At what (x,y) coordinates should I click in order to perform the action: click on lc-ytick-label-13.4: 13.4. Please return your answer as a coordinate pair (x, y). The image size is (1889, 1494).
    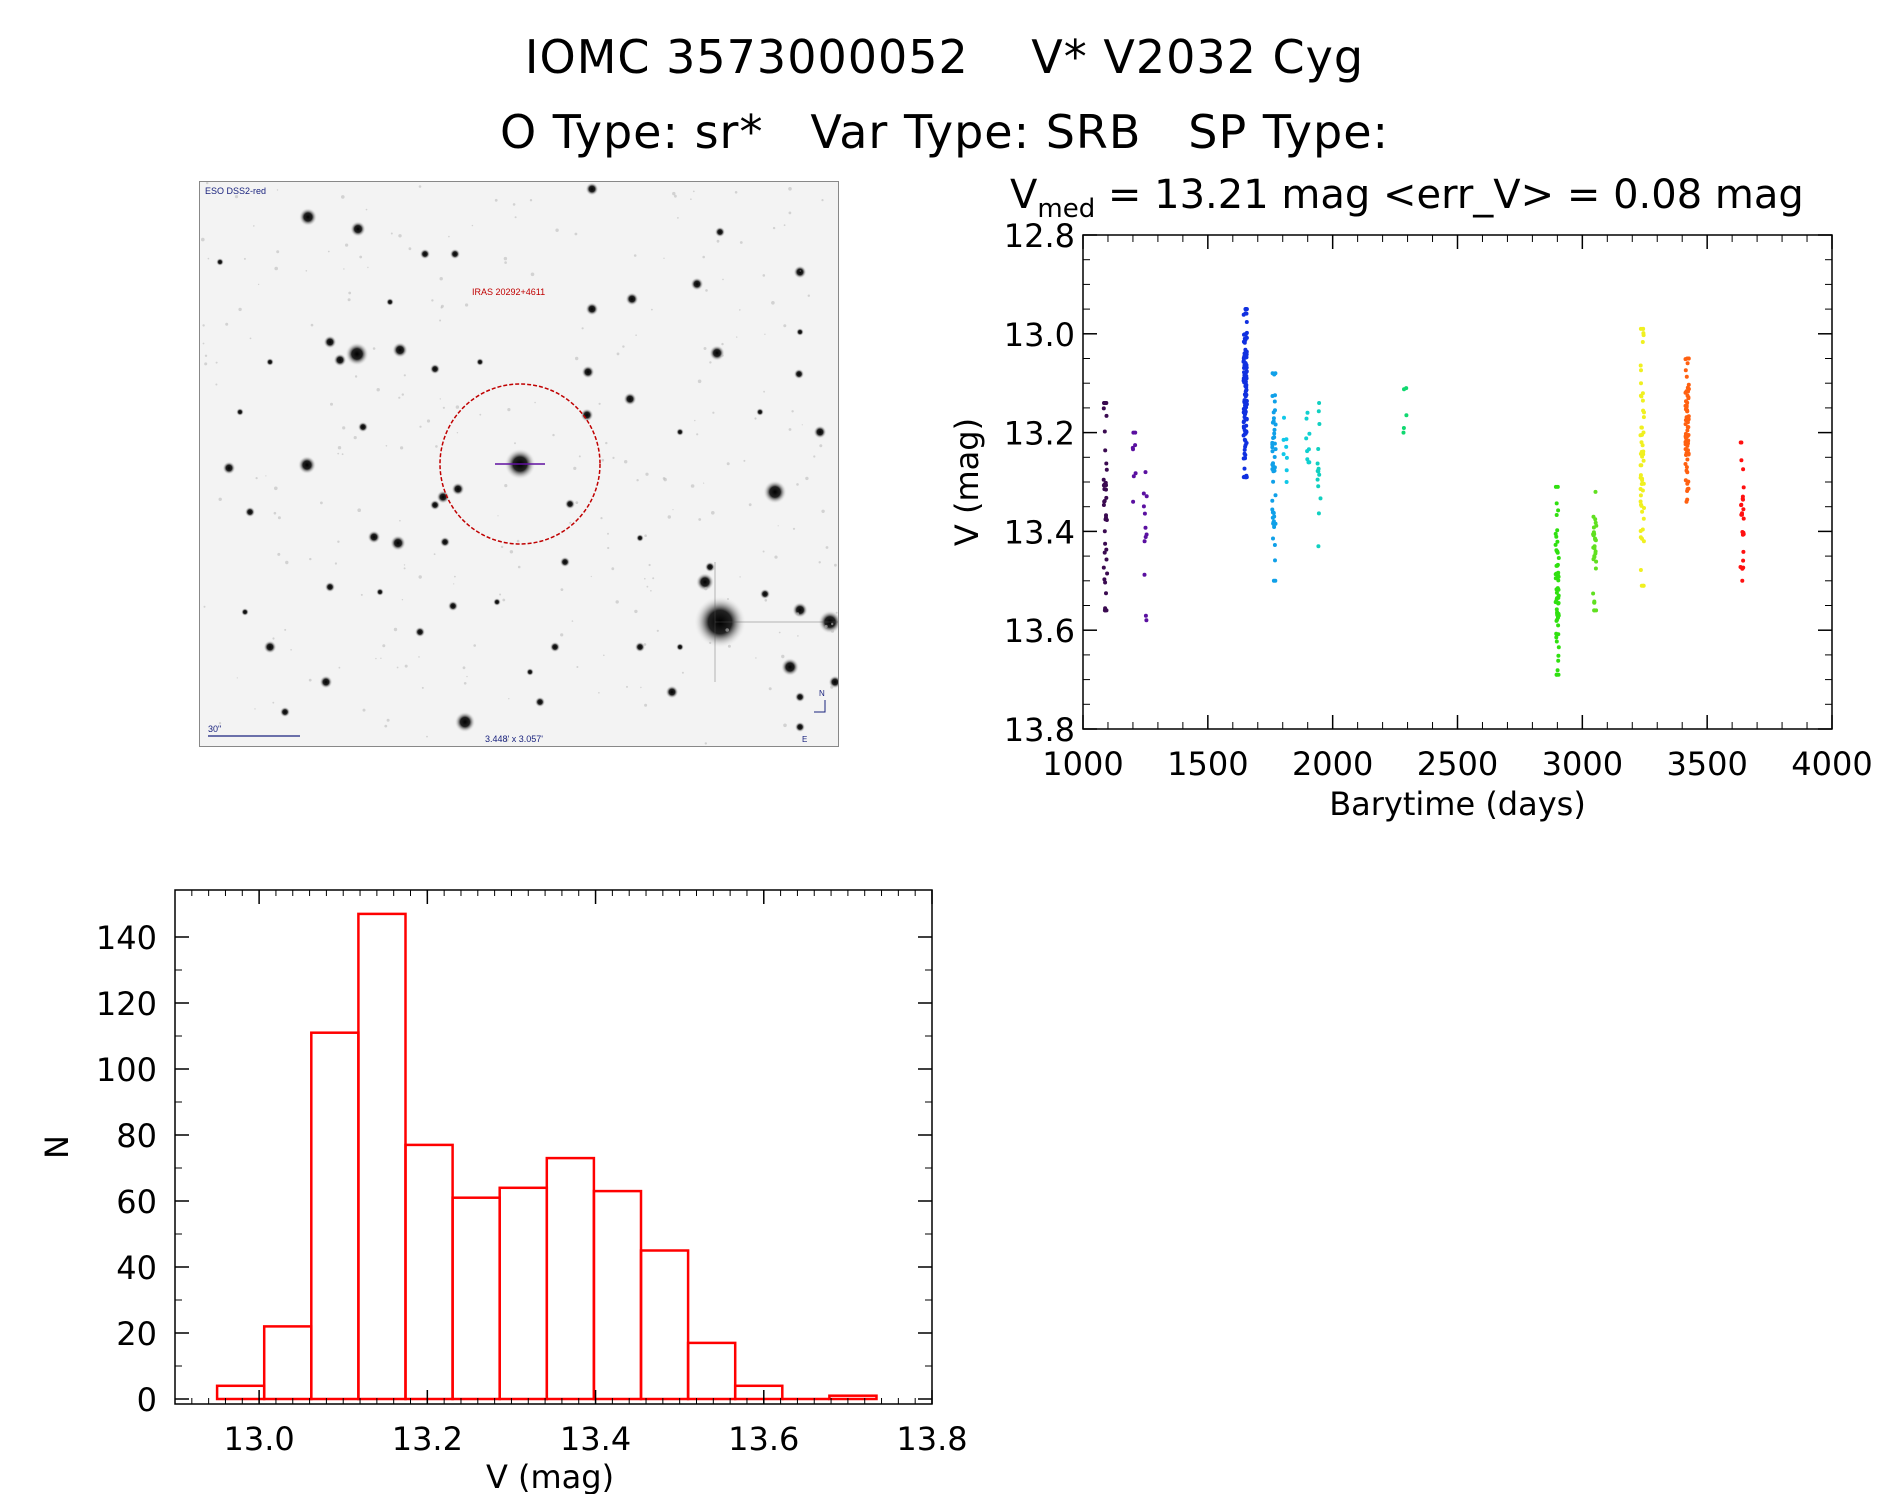
    Looking at the image, I should click on (1039, 532).